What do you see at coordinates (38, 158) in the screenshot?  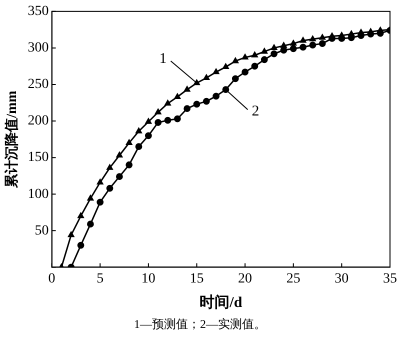 I see `y-tick-label: 150` at bounding box center [38, 158].